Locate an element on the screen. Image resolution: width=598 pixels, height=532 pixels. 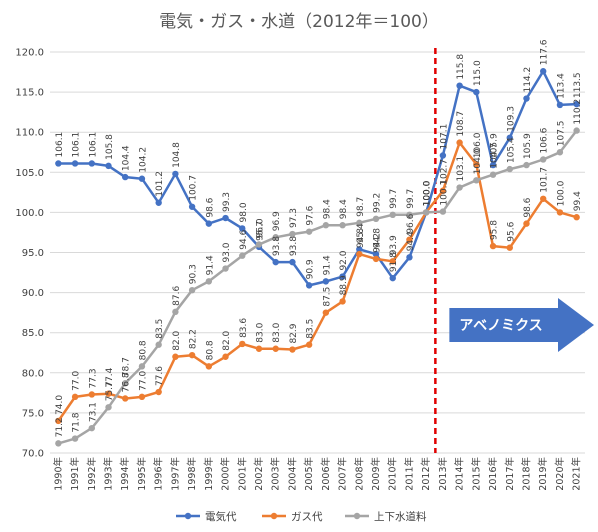
x-tick-label: 1993年 is located at coordinates (109, 474).